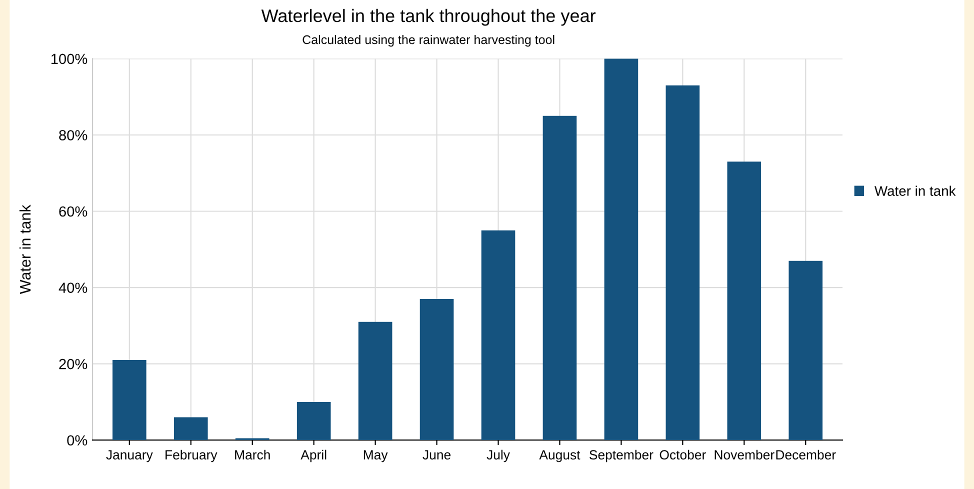  What do you see at coordinates (129, 456) in the screenshot?
I see `x-tick-label: January` at bounding box center [129, 456].